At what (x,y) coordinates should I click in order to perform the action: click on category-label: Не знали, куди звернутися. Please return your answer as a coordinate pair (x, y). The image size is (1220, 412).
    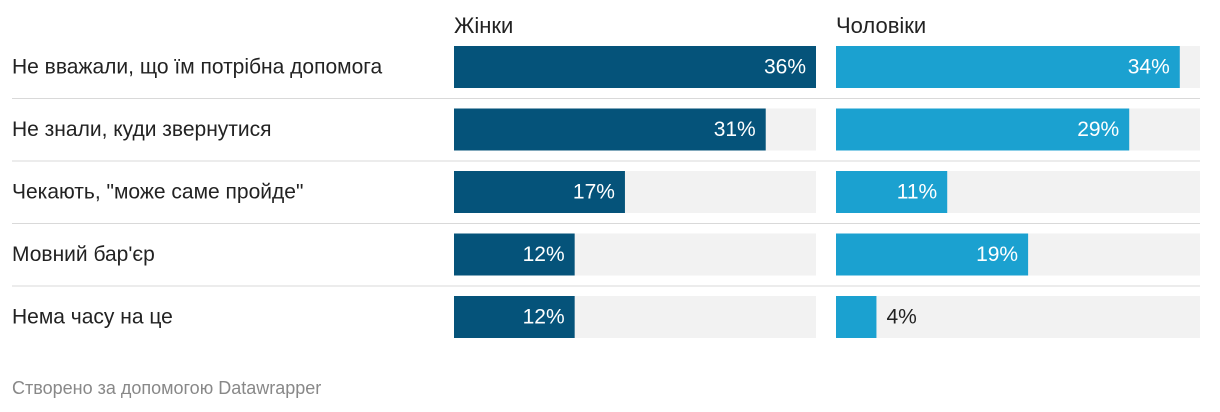
    Looking at the image, I should click on (142, 129).